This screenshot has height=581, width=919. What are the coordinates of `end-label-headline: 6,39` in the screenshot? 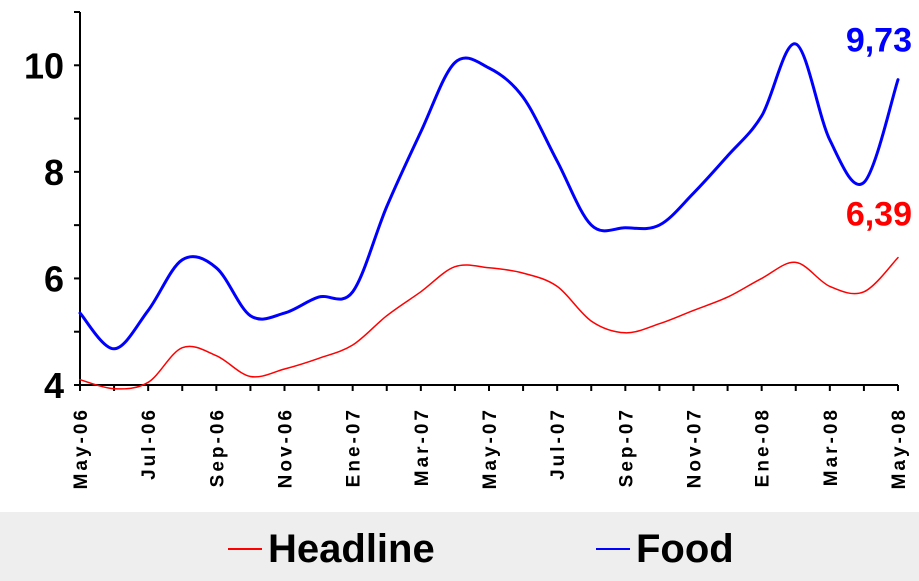 It's located at (879, 215).